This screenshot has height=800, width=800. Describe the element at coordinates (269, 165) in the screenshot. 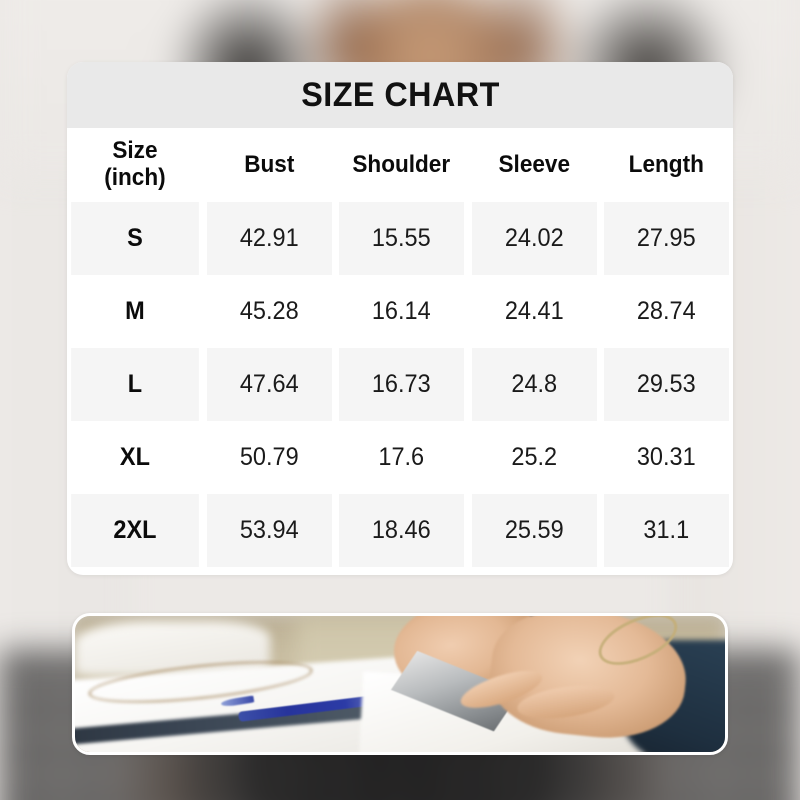

I see `column-header-bust: Bust` at that location.